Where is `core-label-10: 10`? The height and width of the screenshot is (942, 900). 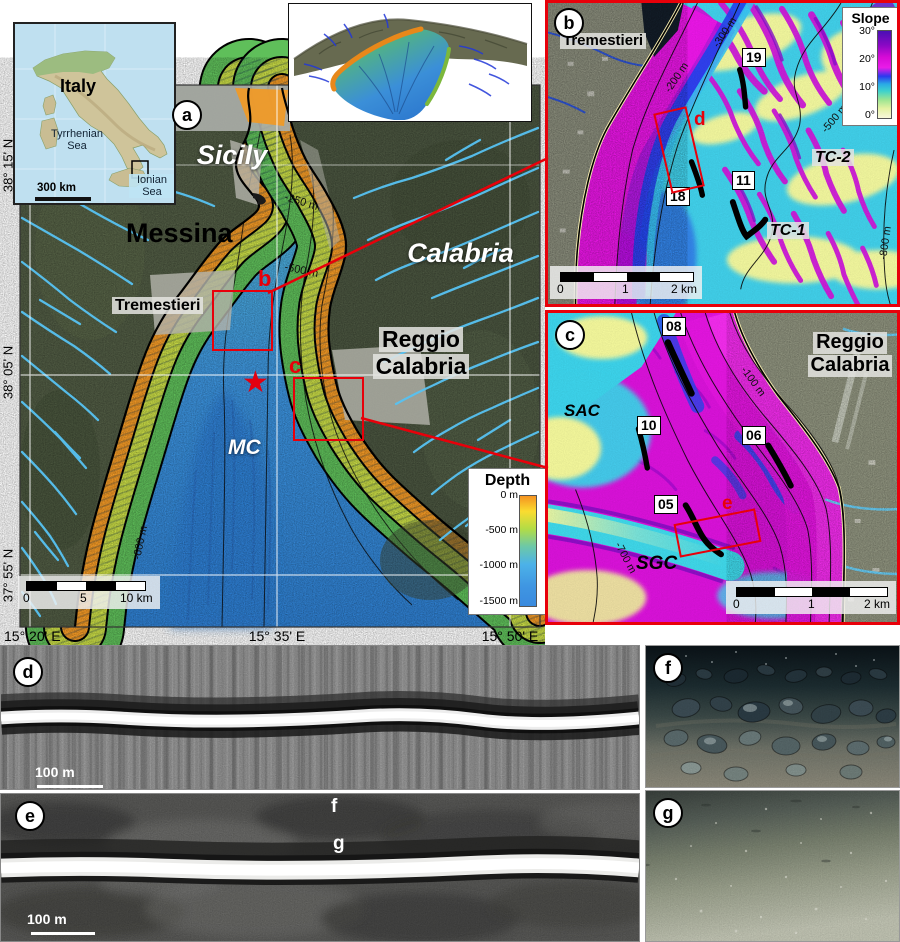 core-label-10: 10 is located at coordinates (649, 425).